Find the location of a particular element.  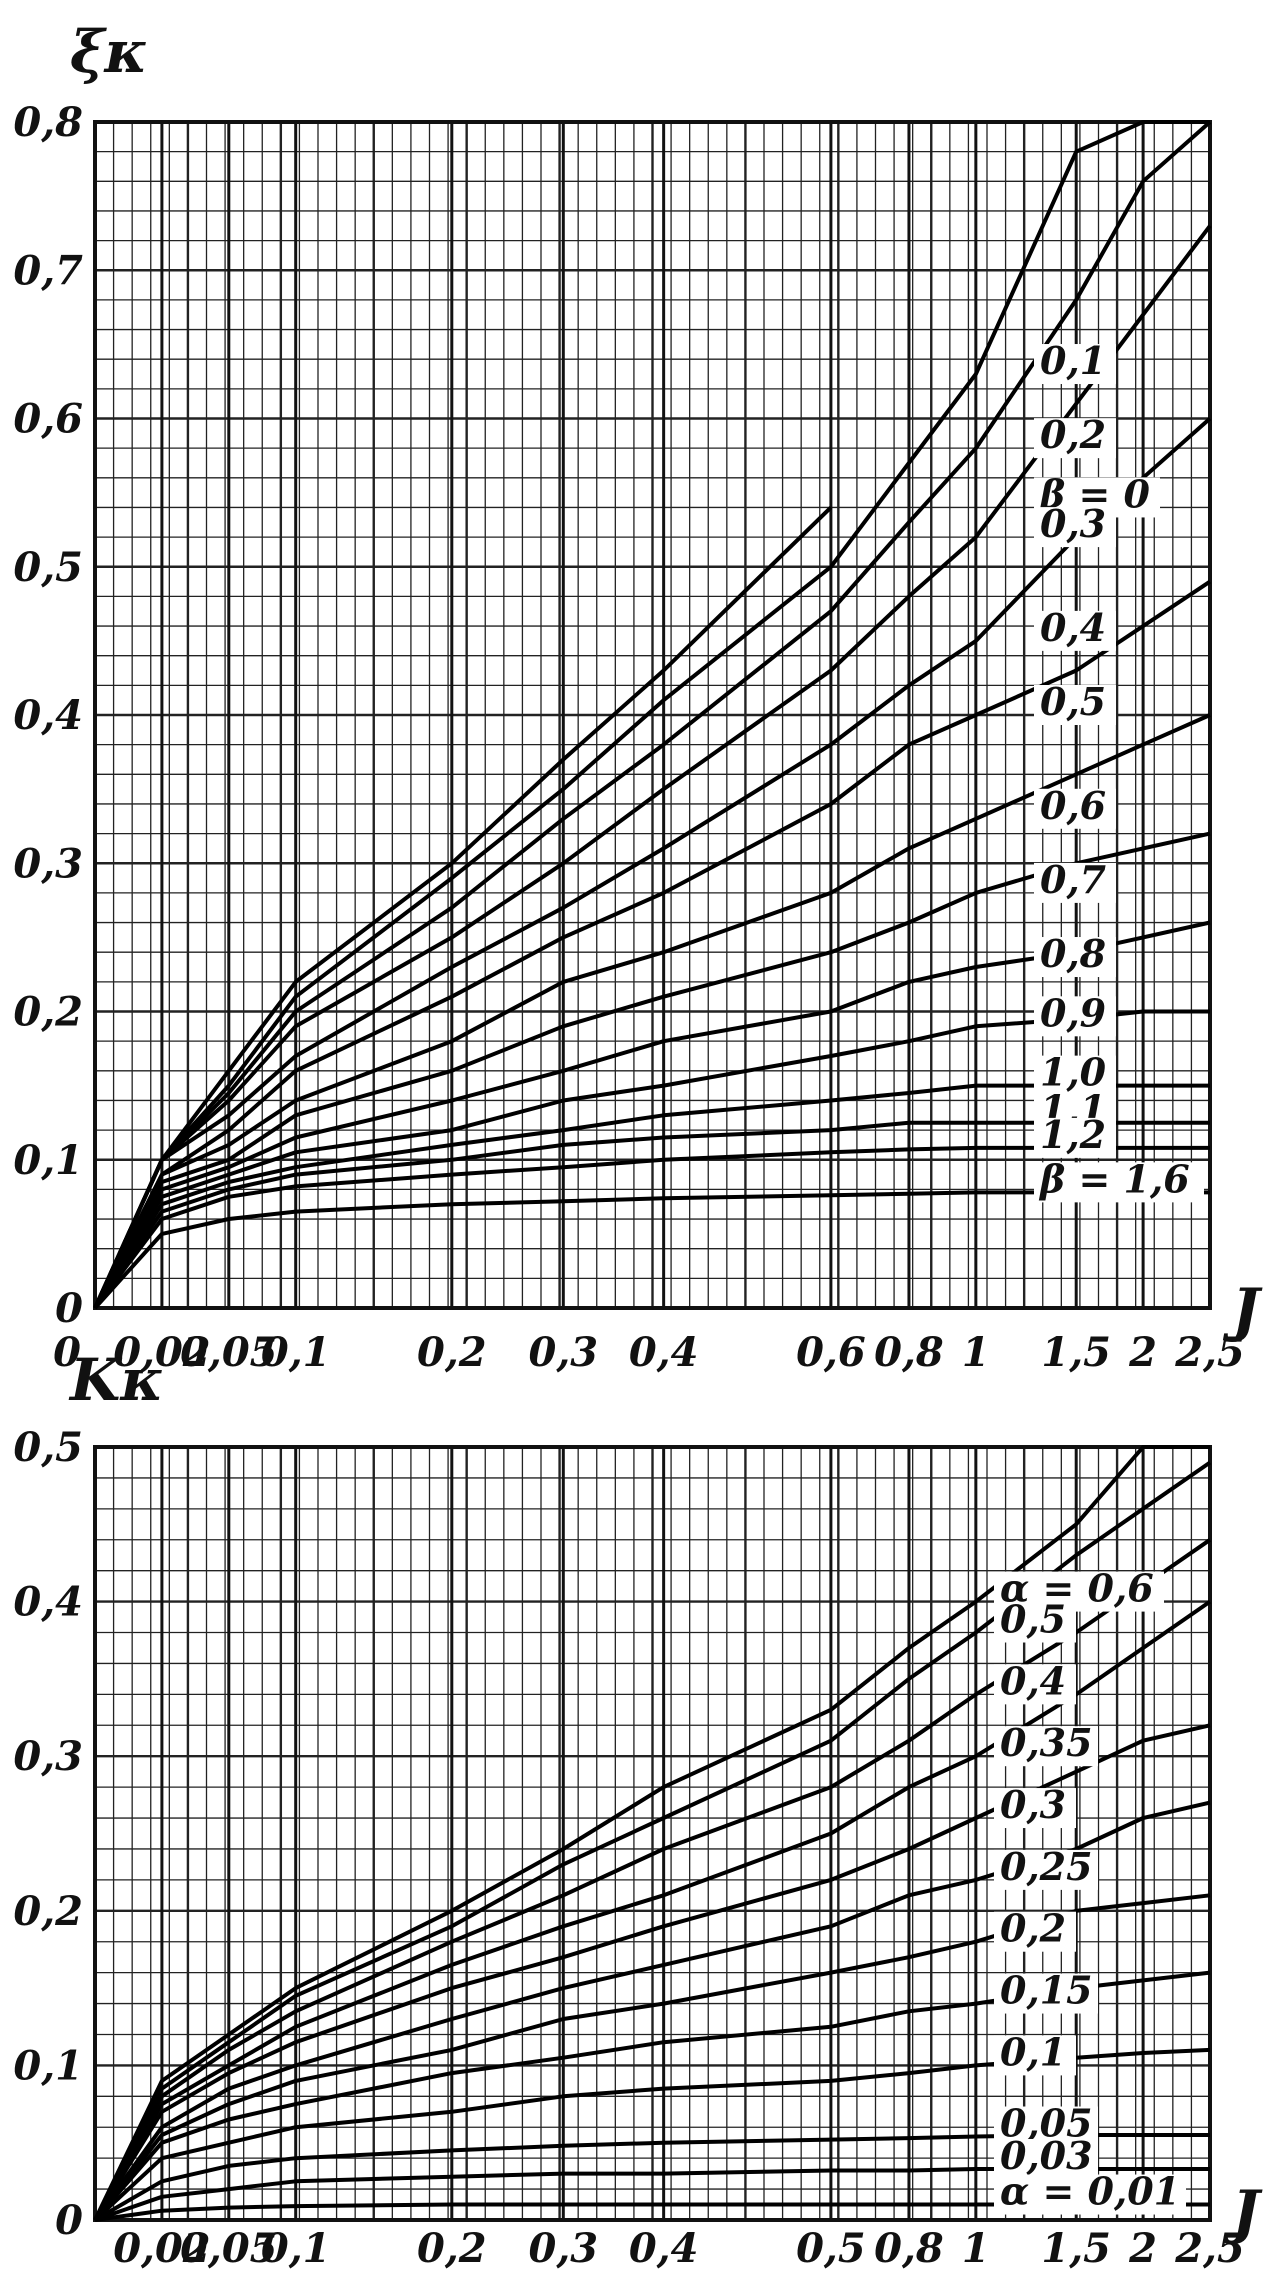

y-axis-label: ξκ is located at coordinates (109, 52).